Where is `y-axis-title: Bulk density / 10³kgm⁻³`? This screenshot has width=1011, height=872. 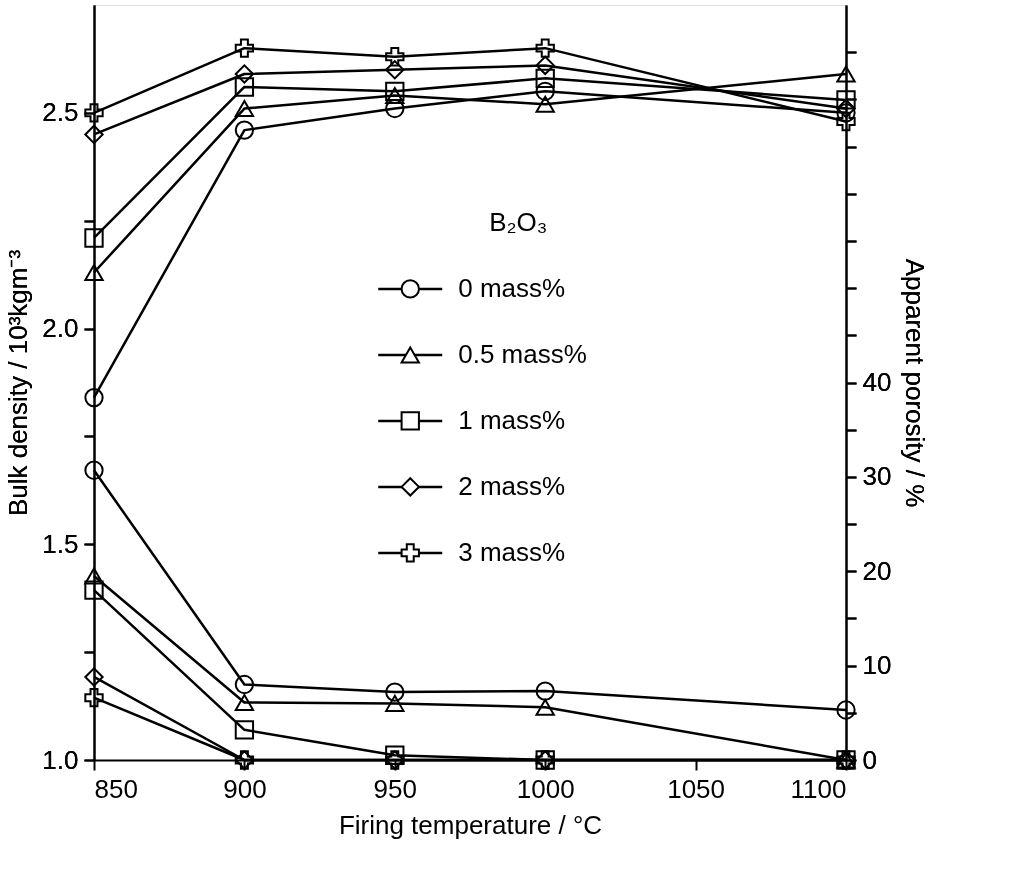
y-axis-title: Bulk density / 10³kgm⁻³ is located at coordinates (18, 383).